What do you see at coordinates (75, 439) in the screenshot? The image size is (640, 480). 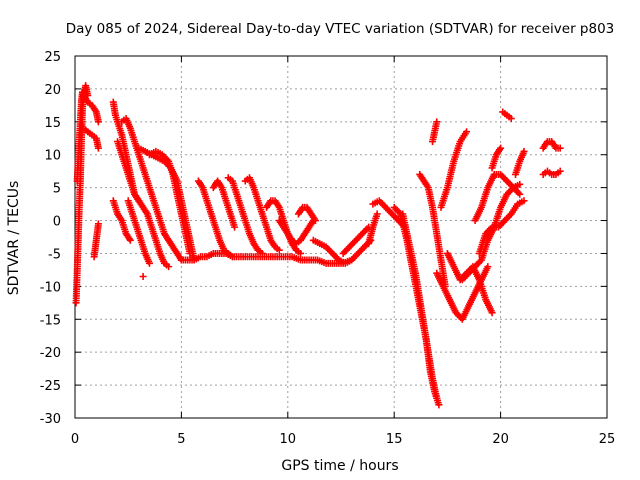 I see `x-tick-label: 0` at bounding box center [75, 439].